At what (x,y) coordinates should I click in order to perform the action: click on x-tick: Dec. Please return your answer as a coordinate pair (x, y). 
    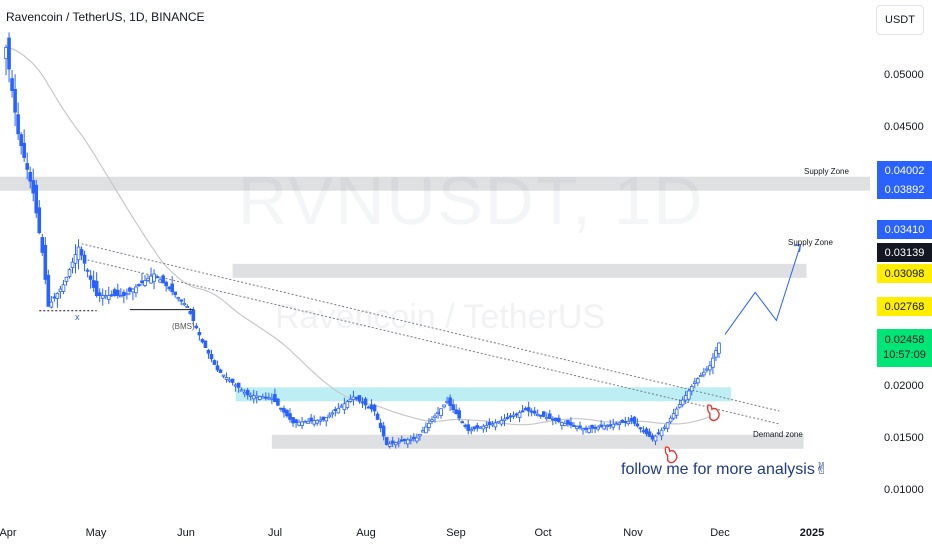
    Looking at the image, I should click on (720, 533).